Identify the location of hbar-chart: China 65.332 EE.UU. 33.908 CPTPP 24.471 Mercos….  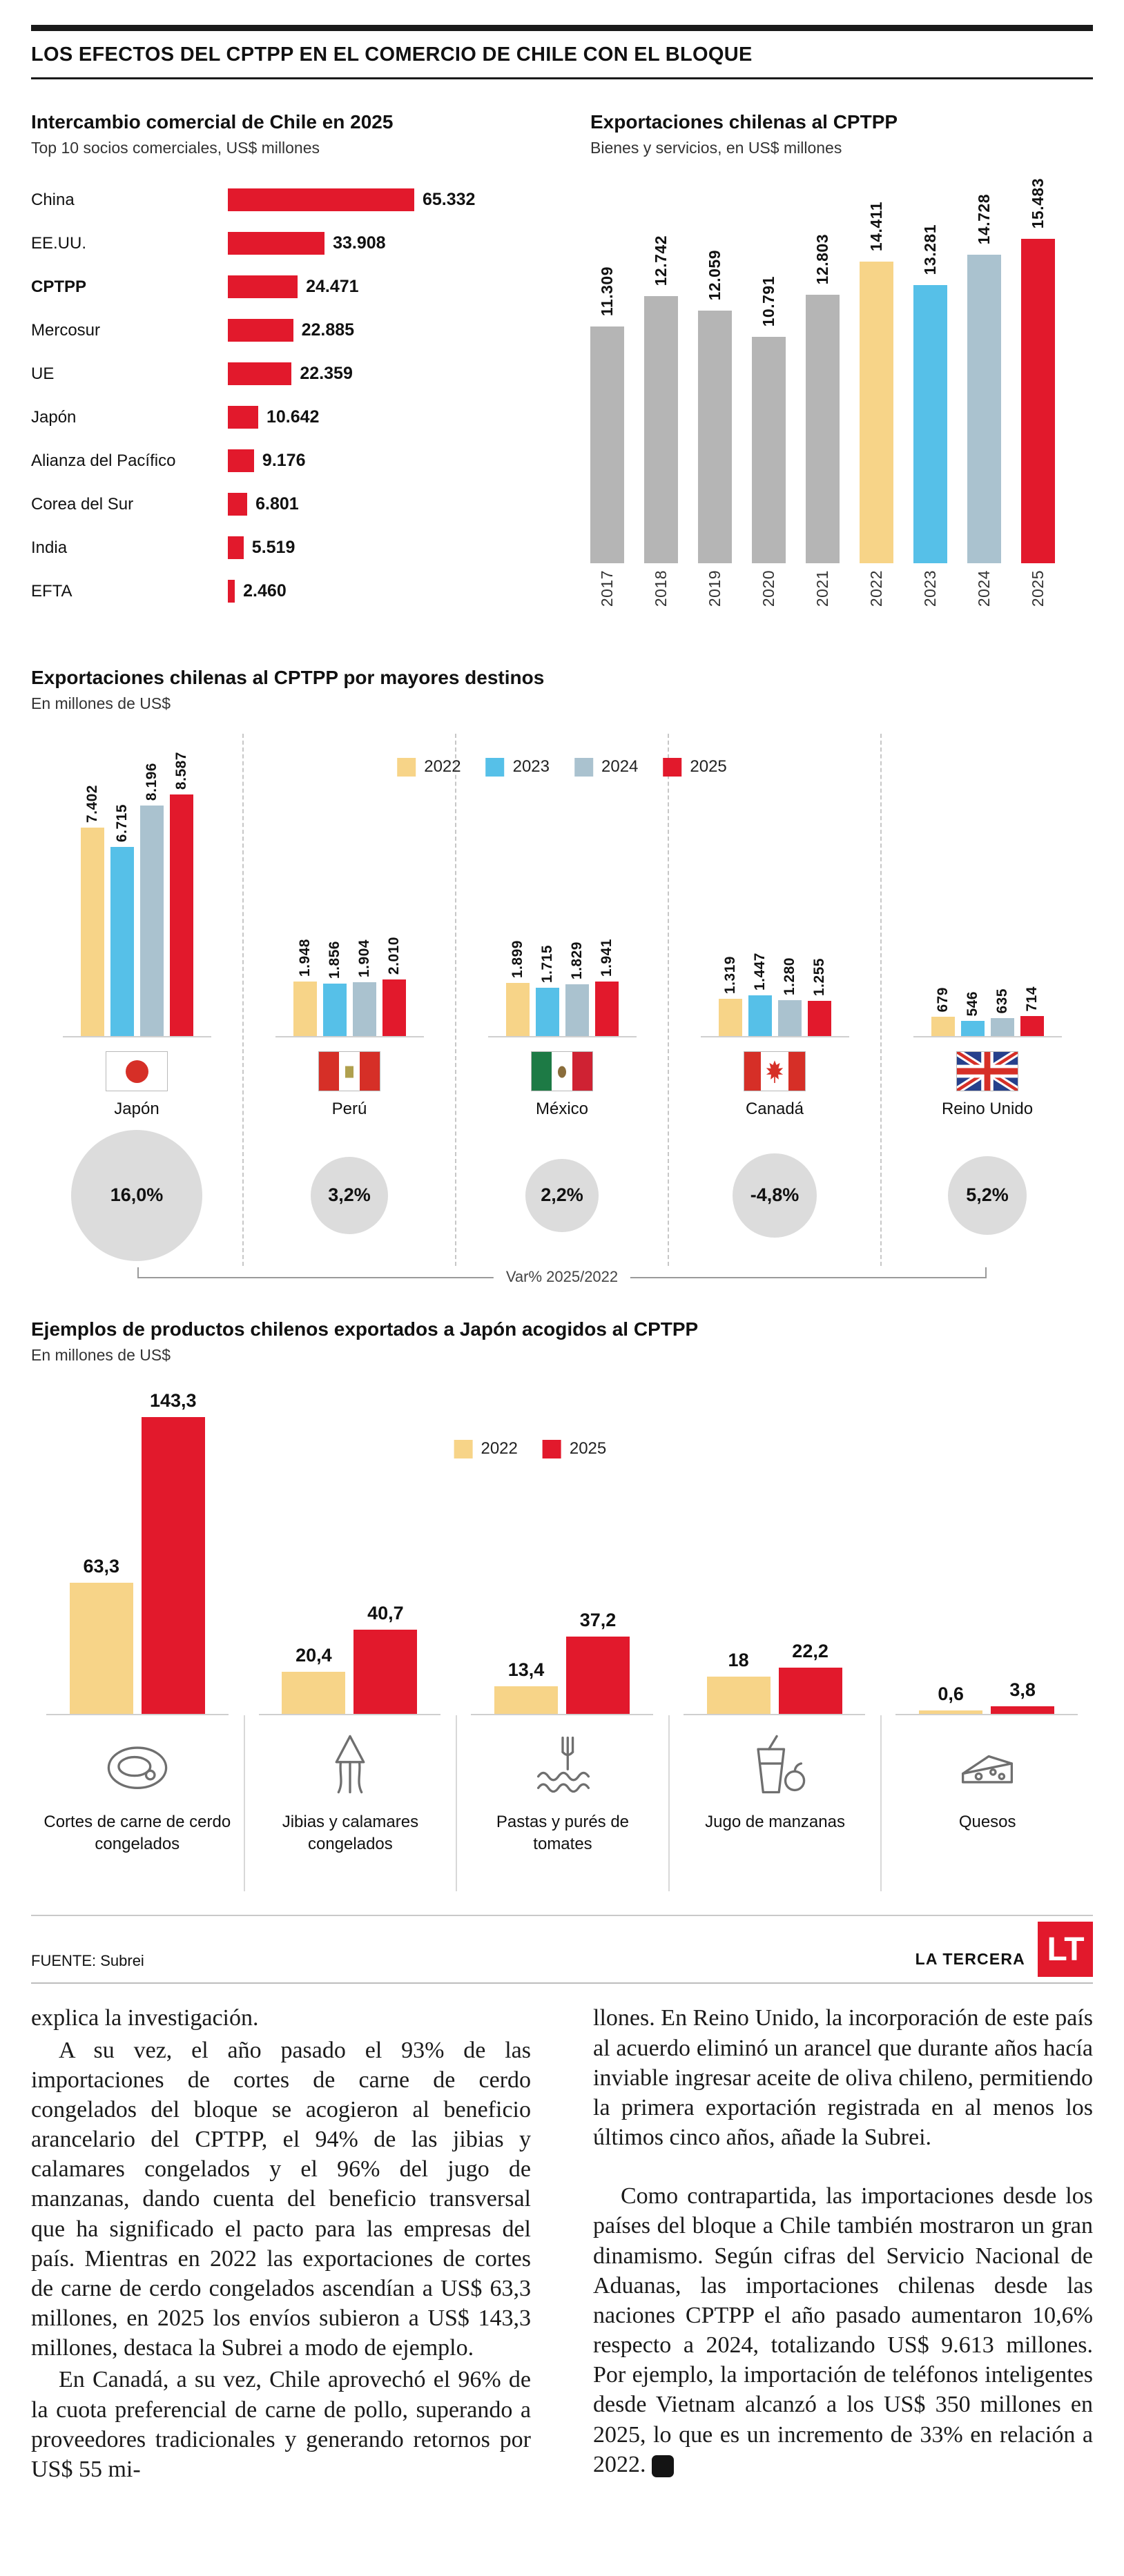
(297, 395).